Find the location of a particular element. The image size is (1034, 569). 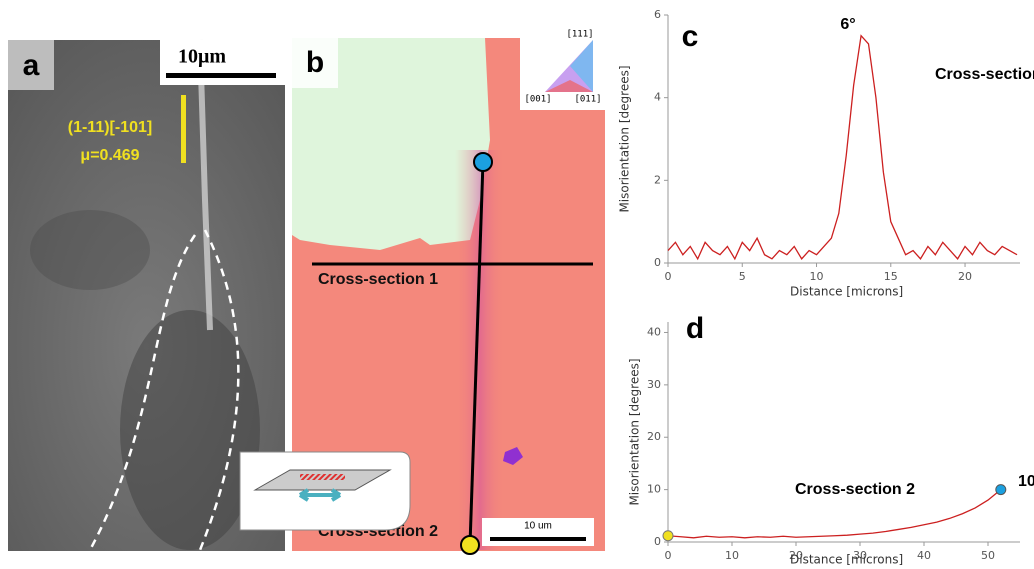

scale-box is located at coordinates (538, 532).